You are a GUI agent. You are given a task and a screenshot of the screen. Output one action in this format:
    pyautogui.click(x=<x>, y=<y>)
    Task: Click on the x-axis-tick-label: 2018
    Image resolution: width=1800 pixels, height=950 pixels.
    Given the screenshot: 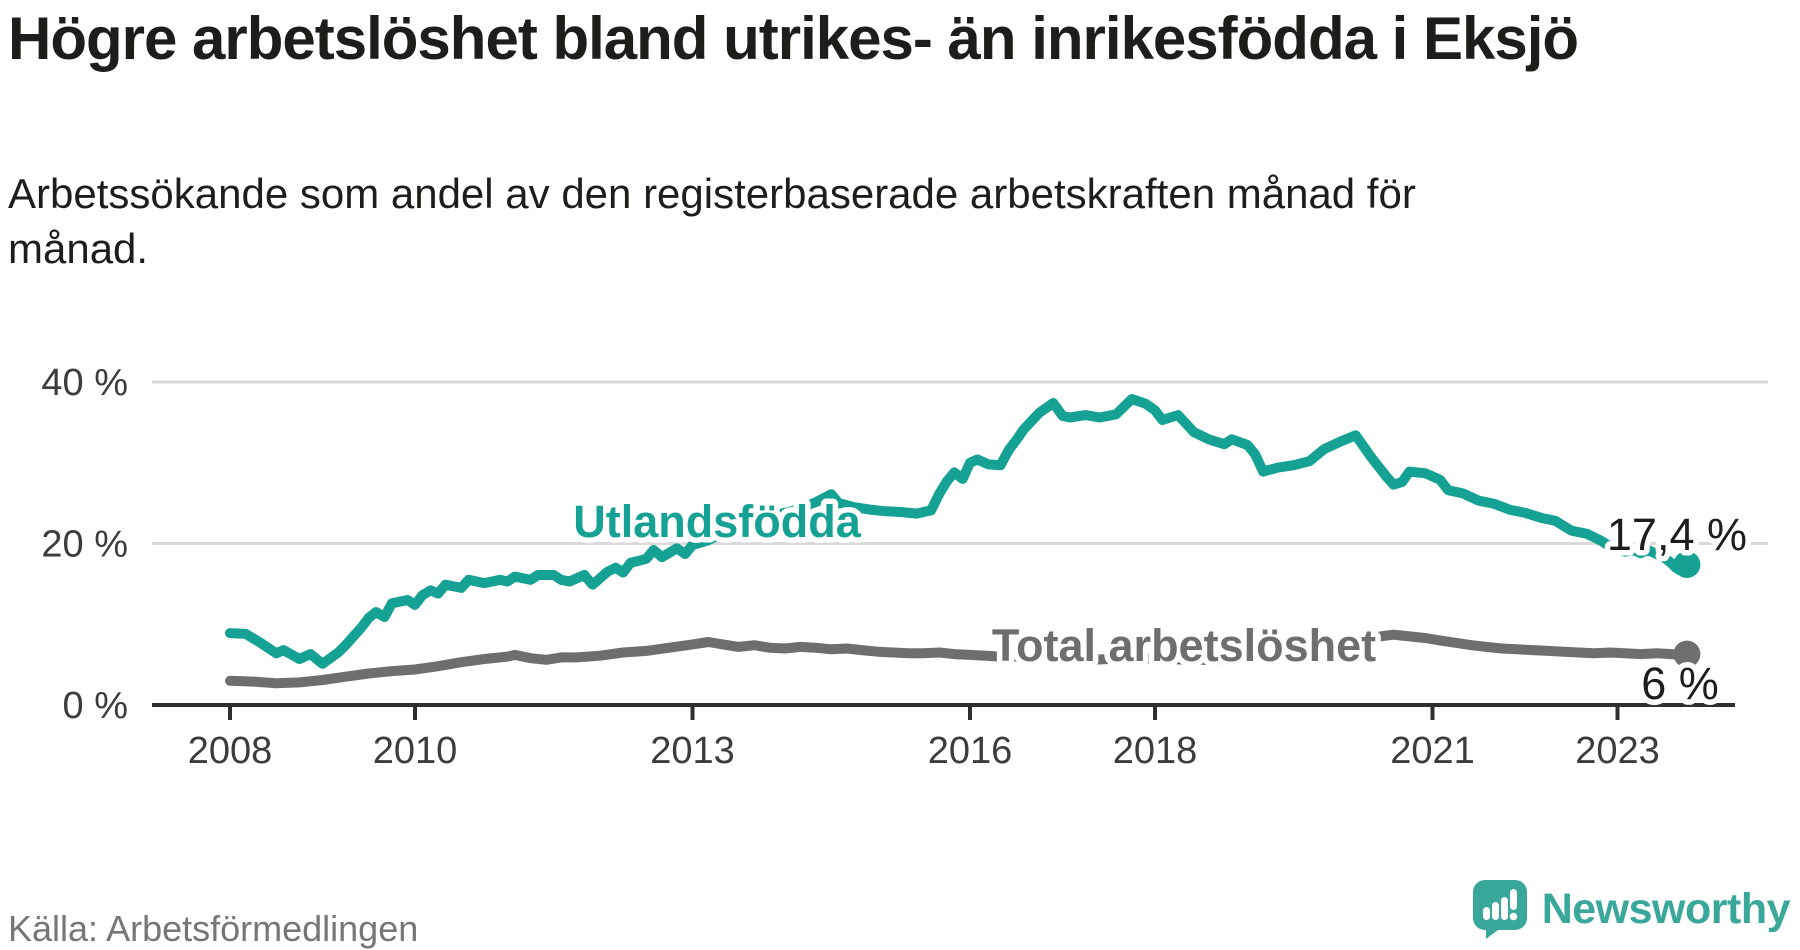 What is the action you would take?
    pyautogui.click(x=1155, y=751)
    